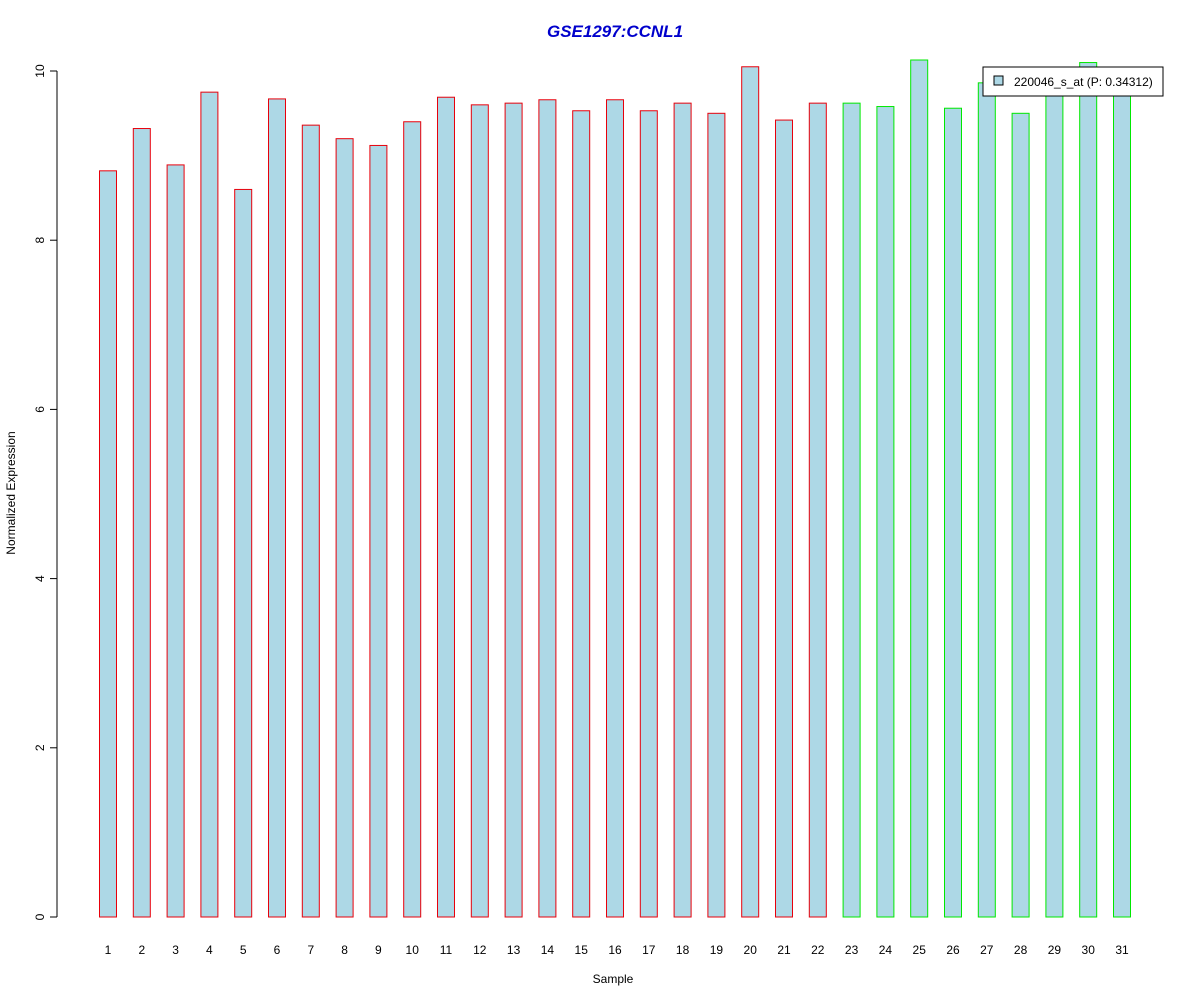 This screenshot has height=1000, width=1200. What do you see at coordinates (649, 950) in the screenshot?
I see `x-tick-label: 17` at bounding box center [649, 950].